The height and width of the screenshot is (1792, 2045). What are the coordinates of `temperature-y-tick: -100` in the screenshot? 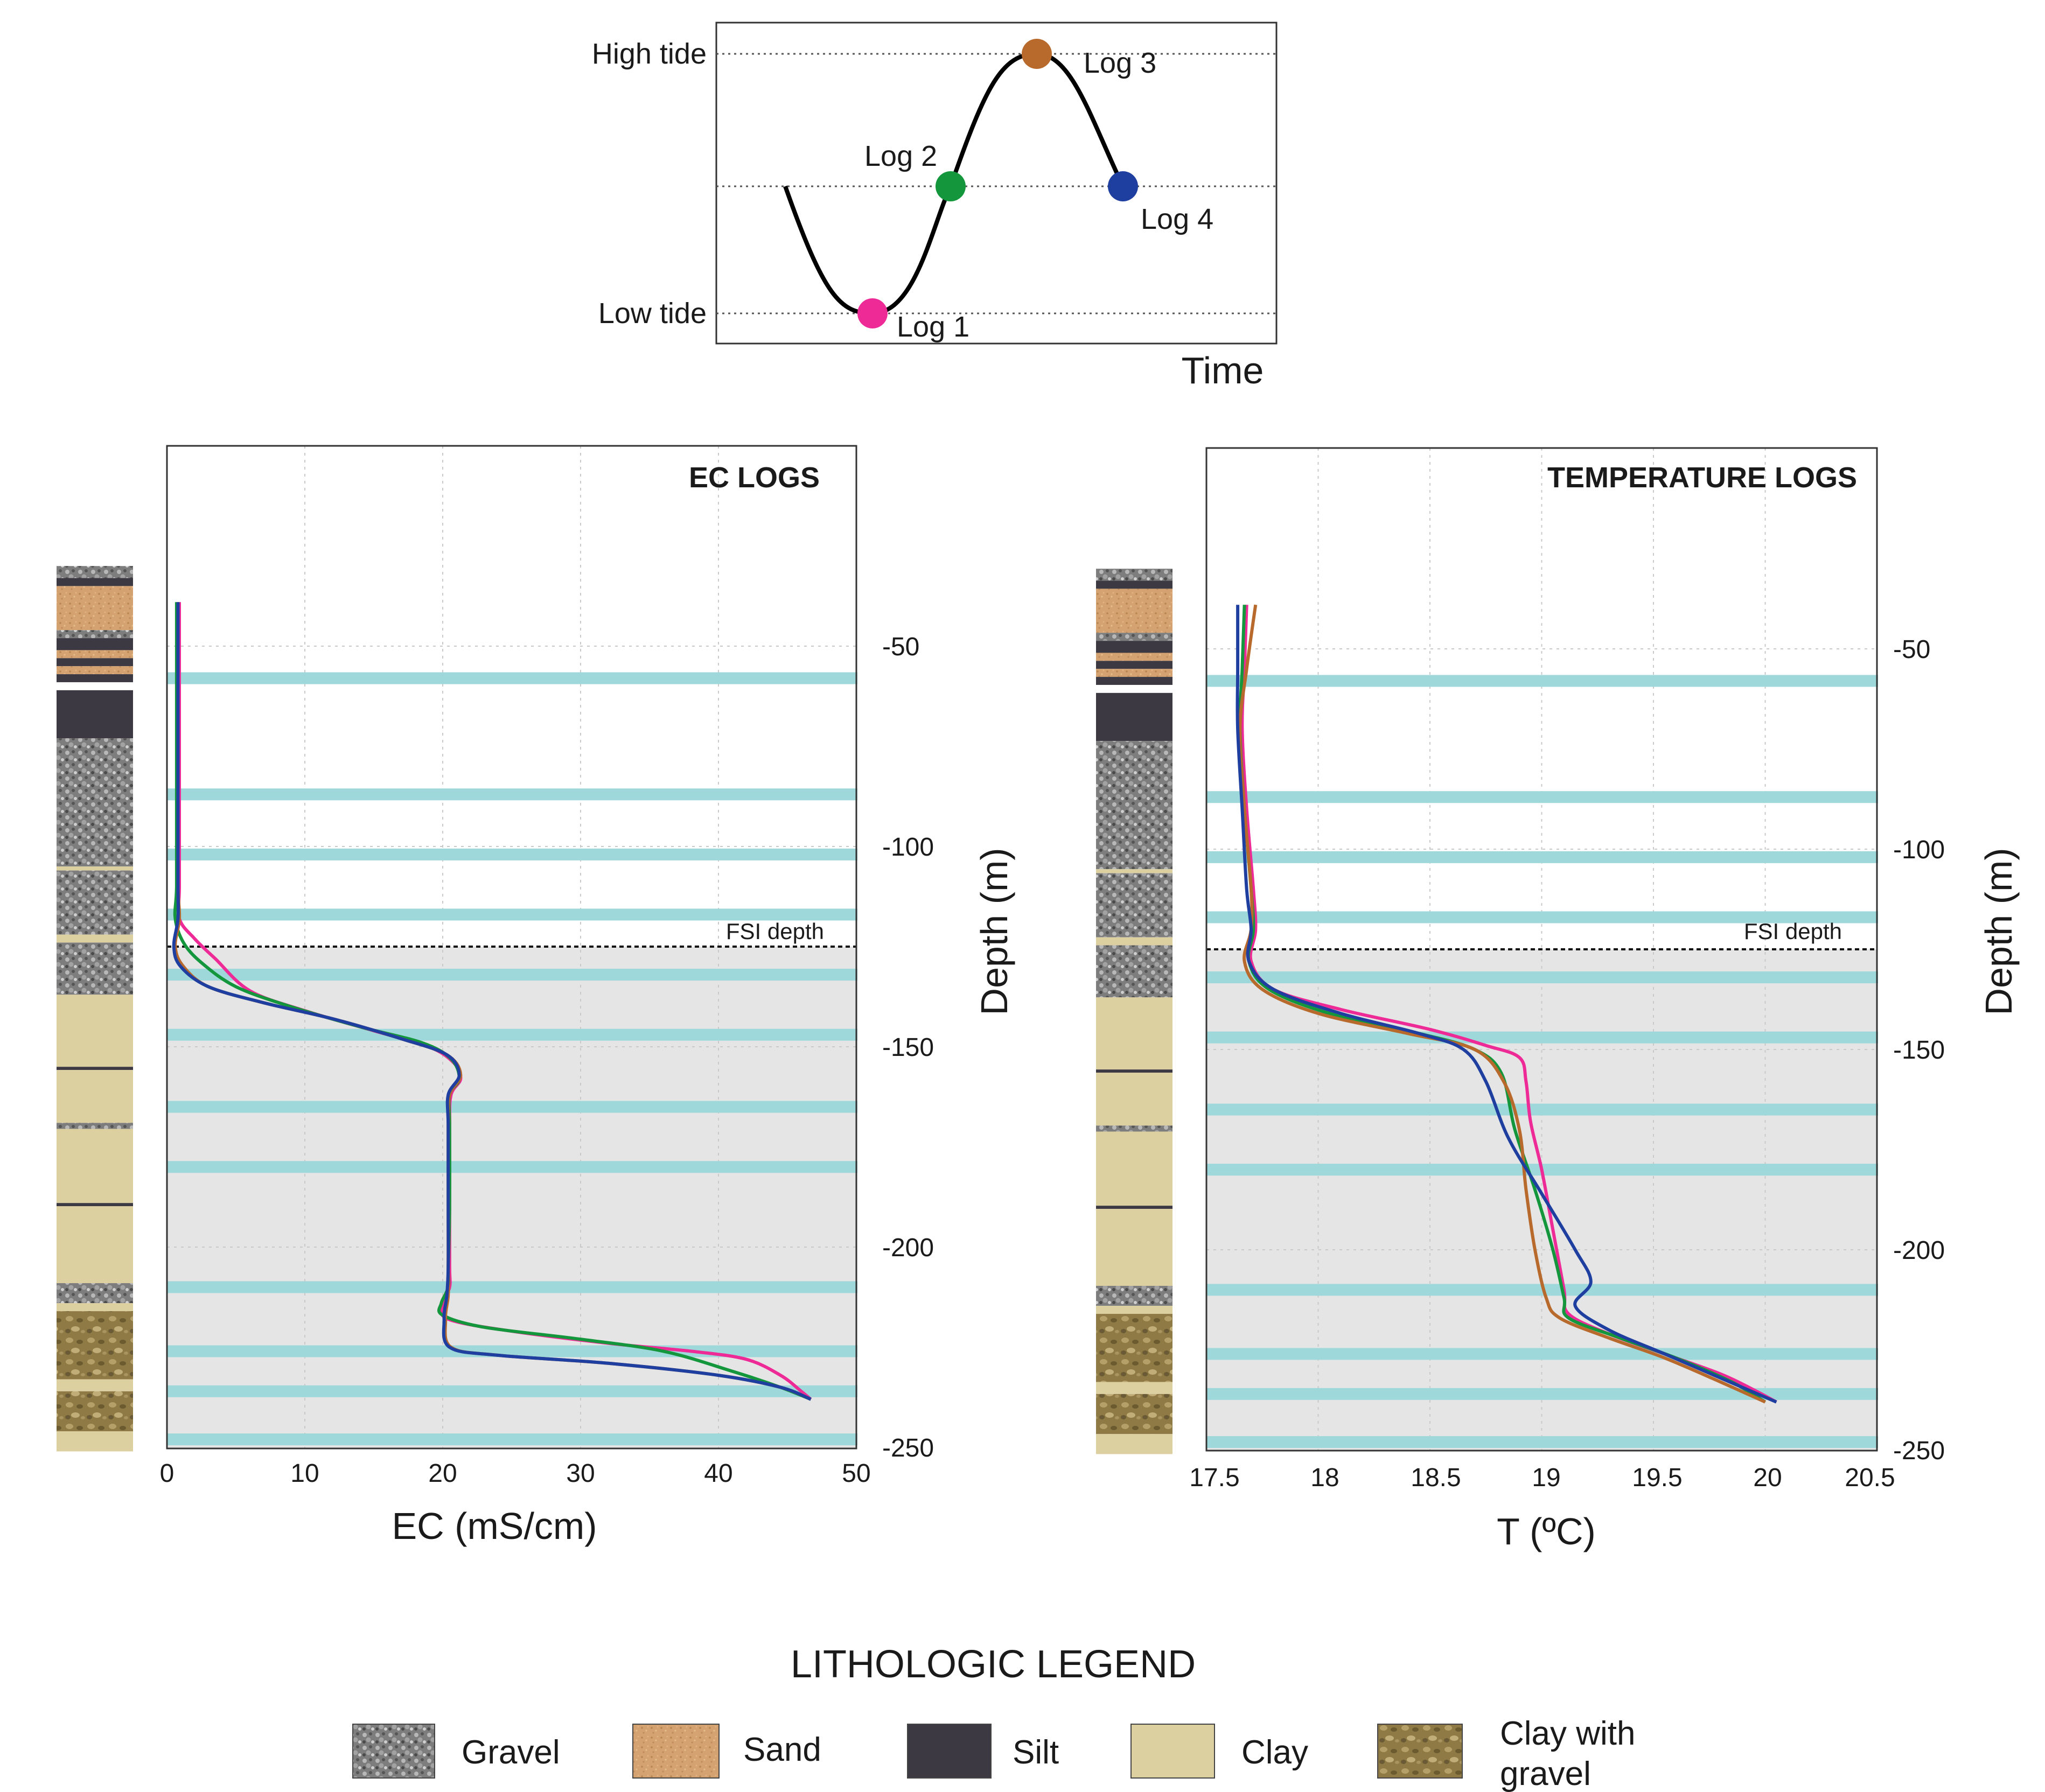 It's located at (1919, 850).